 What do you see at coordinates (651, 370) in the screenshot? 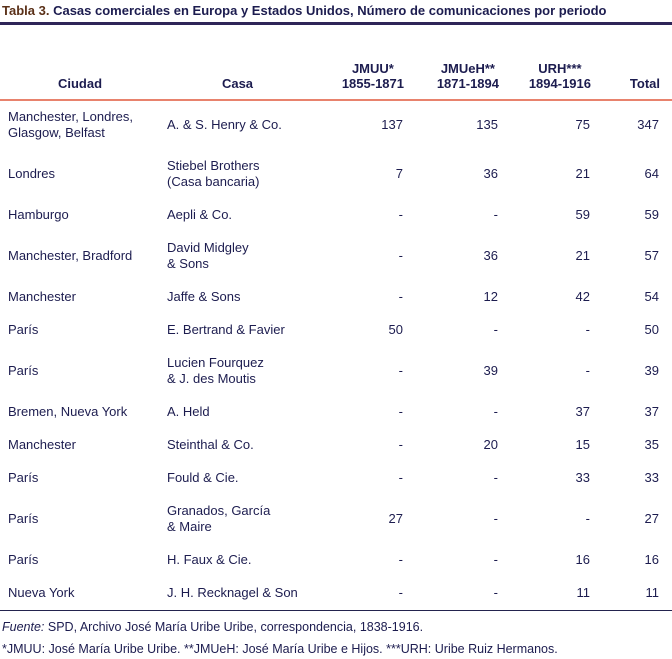
I see `total-cell: 39` at bounding box center [651, 370].